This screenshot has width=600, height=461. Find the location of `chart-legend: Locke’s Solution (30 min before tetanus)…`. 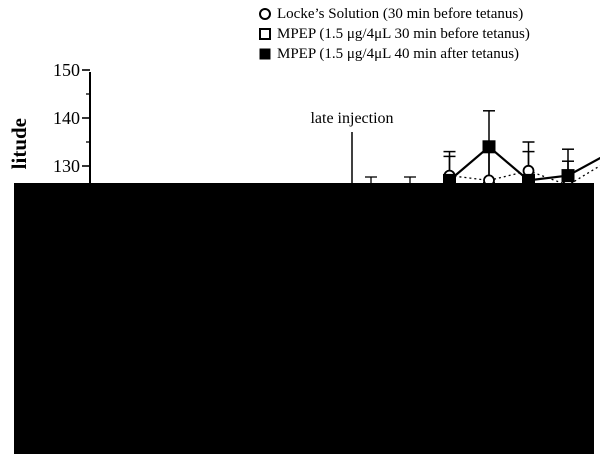

chart-legend: Locke’s Solution (30 min before tetanus)… is located at coordinates (426, 34).